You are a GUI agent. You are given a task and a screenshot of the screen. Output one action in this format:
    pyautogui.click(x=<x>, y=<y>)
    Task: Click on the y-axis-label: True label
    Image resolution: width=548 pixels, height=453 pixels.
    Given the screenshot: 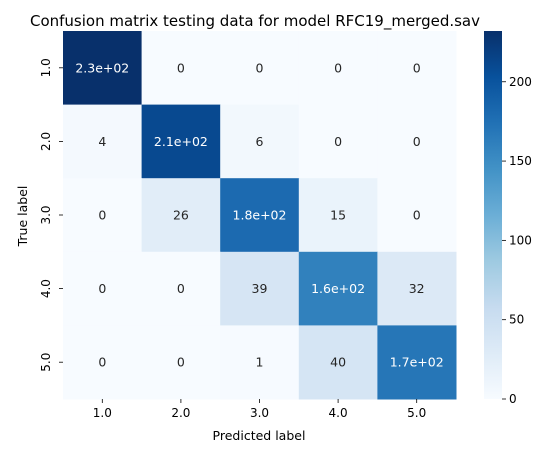 What is the action you would take?
    pyautogui.click(x=22, y=217)
    